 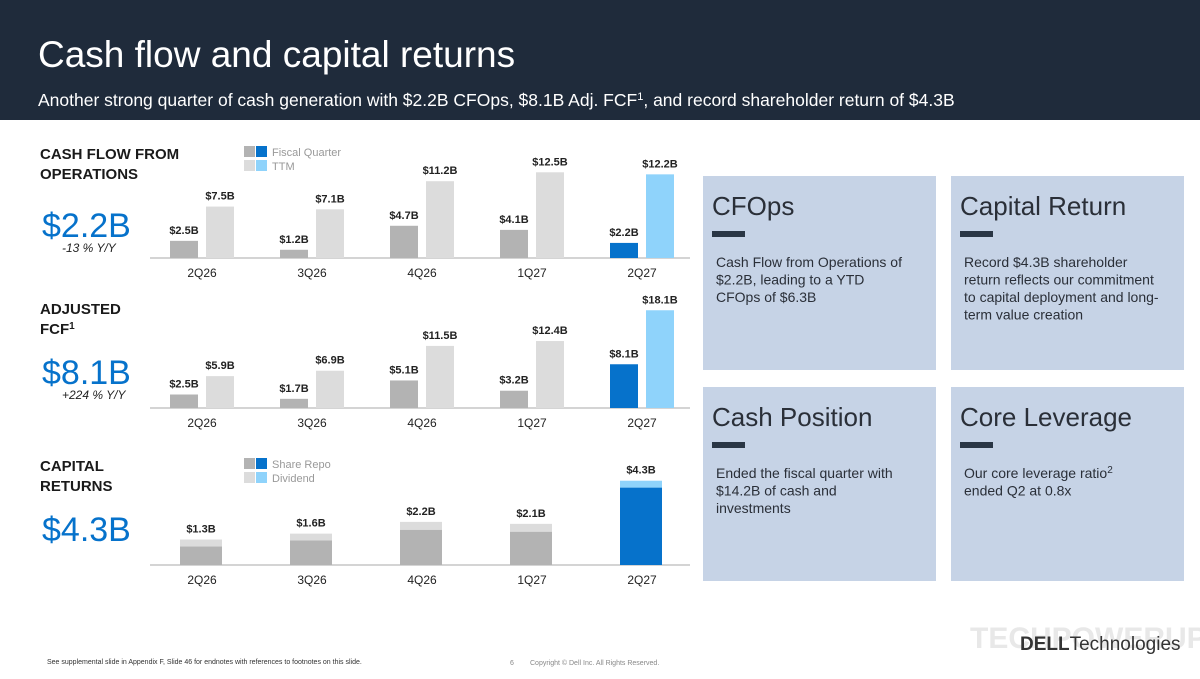 What do you see at coordinates (660, 164) in the screenshot?
I see `value-label: $12.2B` at bounding box center [660, 164].